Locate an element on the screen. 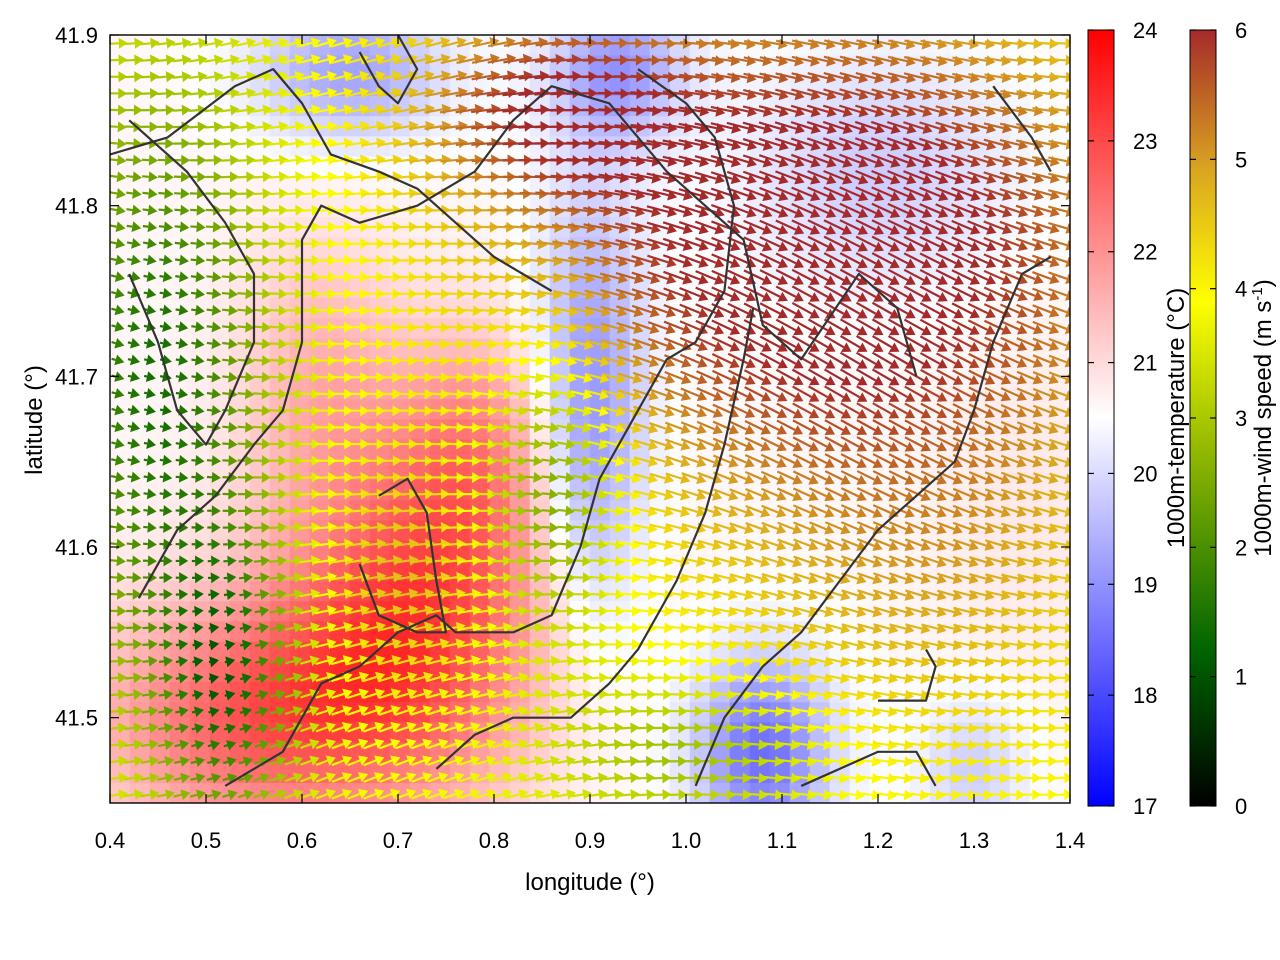 The width and height of the screenshot is (1280, 960). colorbar-tick-label: 17 is located at coordinates (1145, 806).